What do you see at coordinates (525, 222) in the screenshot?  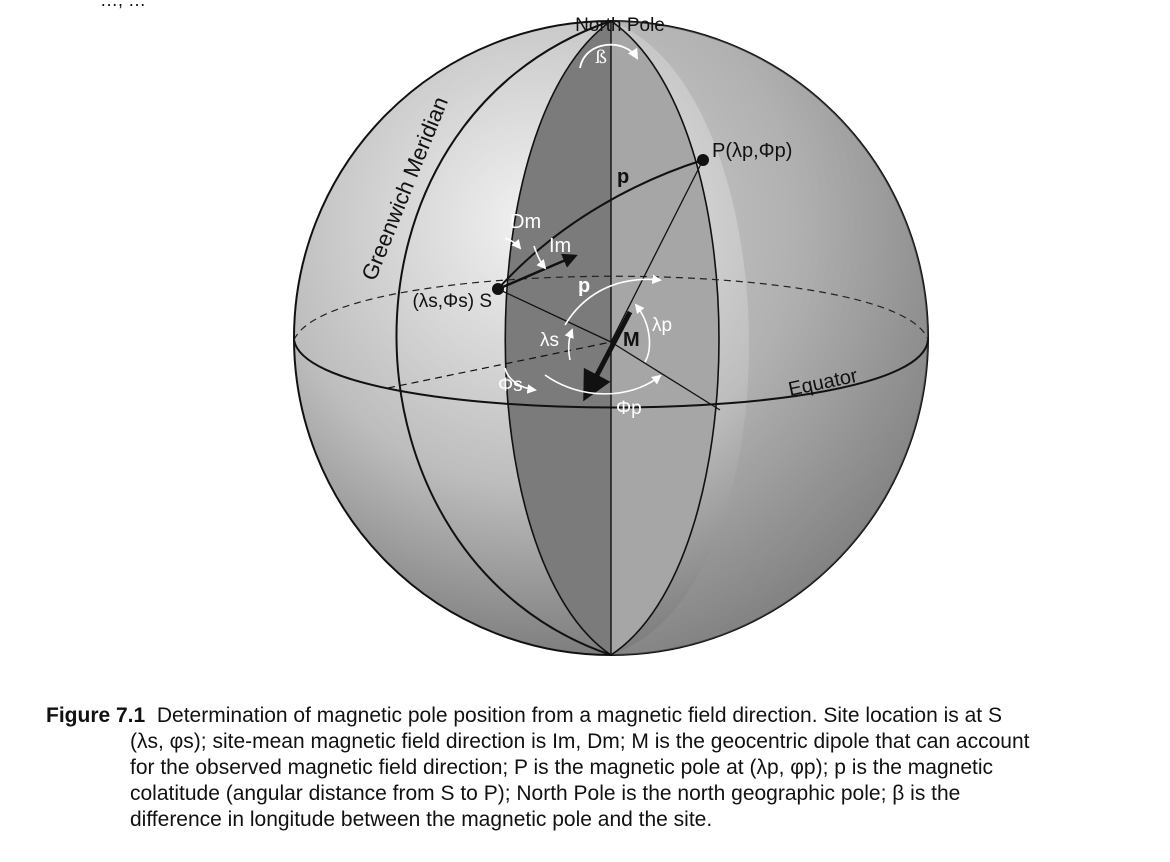 I see `dm-label: Dm` at bounding box center [525, 222].